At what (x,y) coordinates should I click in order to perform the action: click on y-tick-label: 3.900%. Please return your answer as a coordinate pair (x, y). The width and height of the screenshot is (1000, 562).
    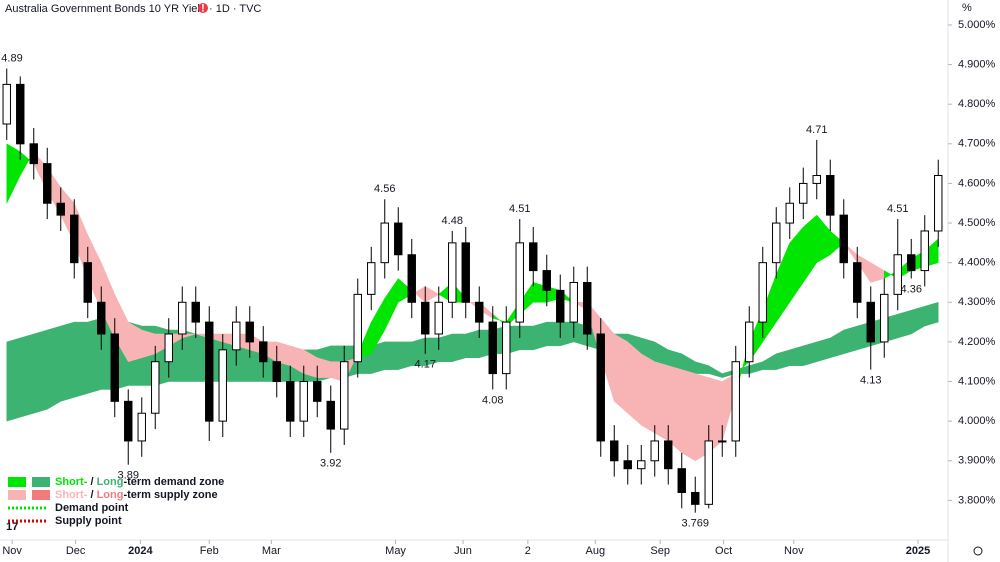
    Looking at the image, I should click on (977, 461).